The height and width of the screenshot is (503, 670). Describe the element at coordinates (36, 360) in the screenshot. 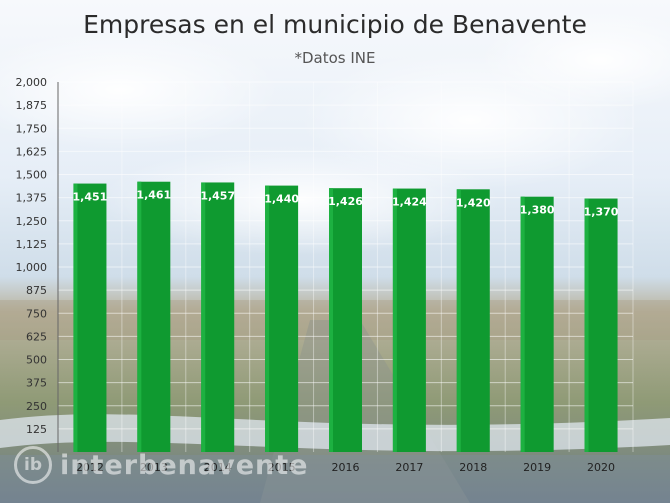

I see `y-tick-label: 500` at that location.